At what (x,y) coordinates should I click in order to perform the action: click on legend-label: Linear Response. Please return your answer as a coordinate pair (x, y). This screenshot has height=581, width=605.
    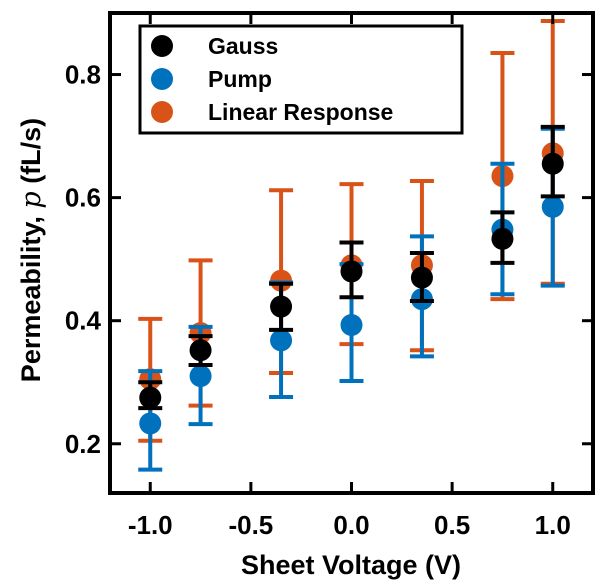
    Looking at the image, I should click on (300, 112).